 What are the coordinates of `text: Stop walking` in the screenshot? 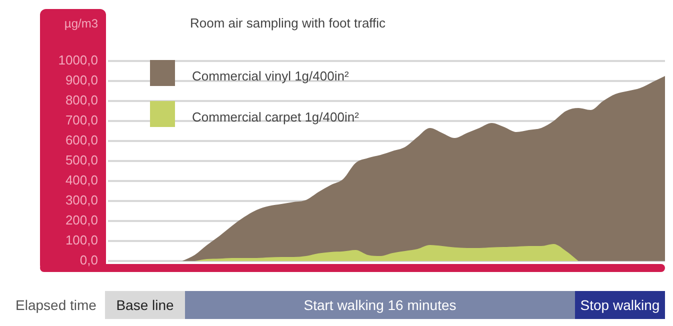 It's located at (620, 305).